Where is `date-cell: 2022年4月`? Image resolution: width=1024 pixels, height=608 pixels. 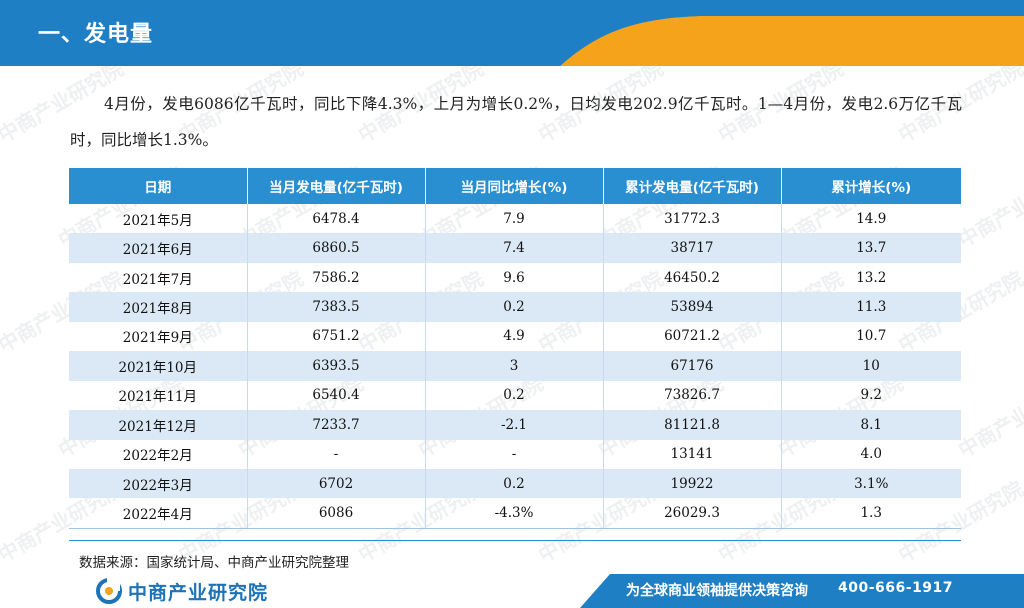 date-cell: 2022年4月 is located at coordinates (158, 513).